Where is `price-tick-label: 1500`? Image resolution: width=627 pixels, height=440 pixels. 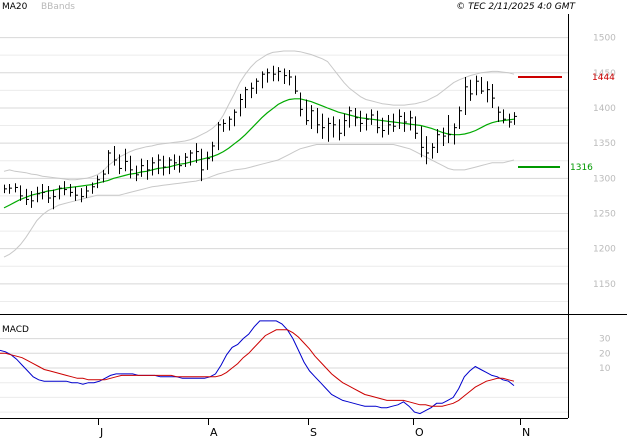 price-tick-label: 1500 is located at coordinates (604, 39).